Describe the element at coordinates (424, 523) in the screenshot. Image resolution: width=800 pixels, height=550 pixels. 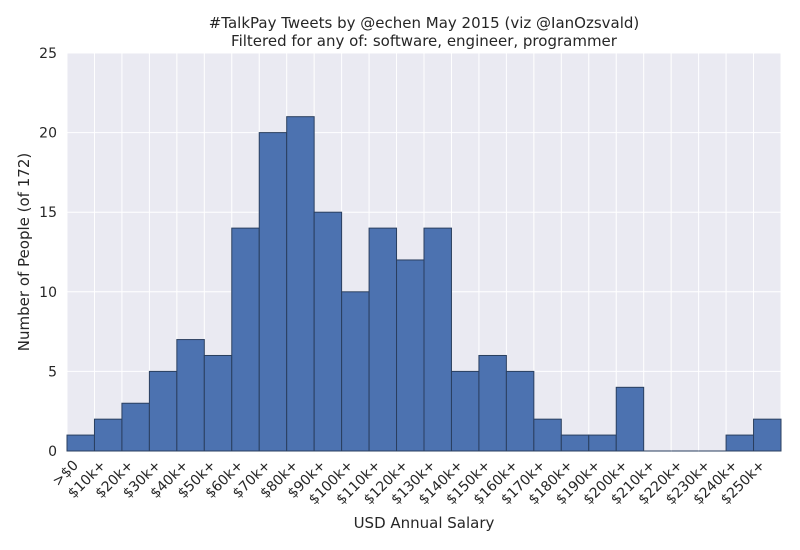
I see `x-axis-label: USD Annual Salary` at that location.